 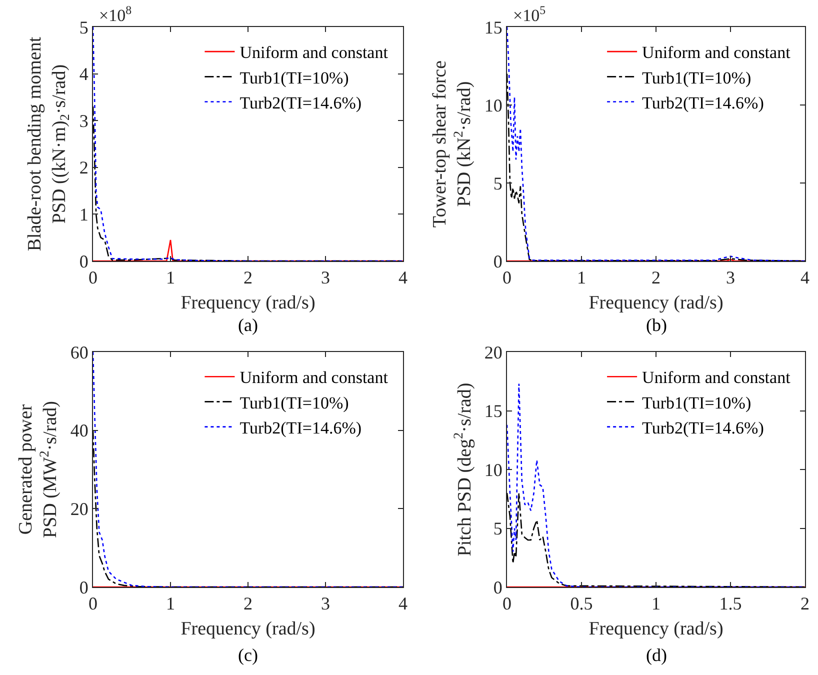 What do you see at coordinates (83, 214) in the screenshot?
I see `y-tick-label: 1` at bounding box center [83, 214].